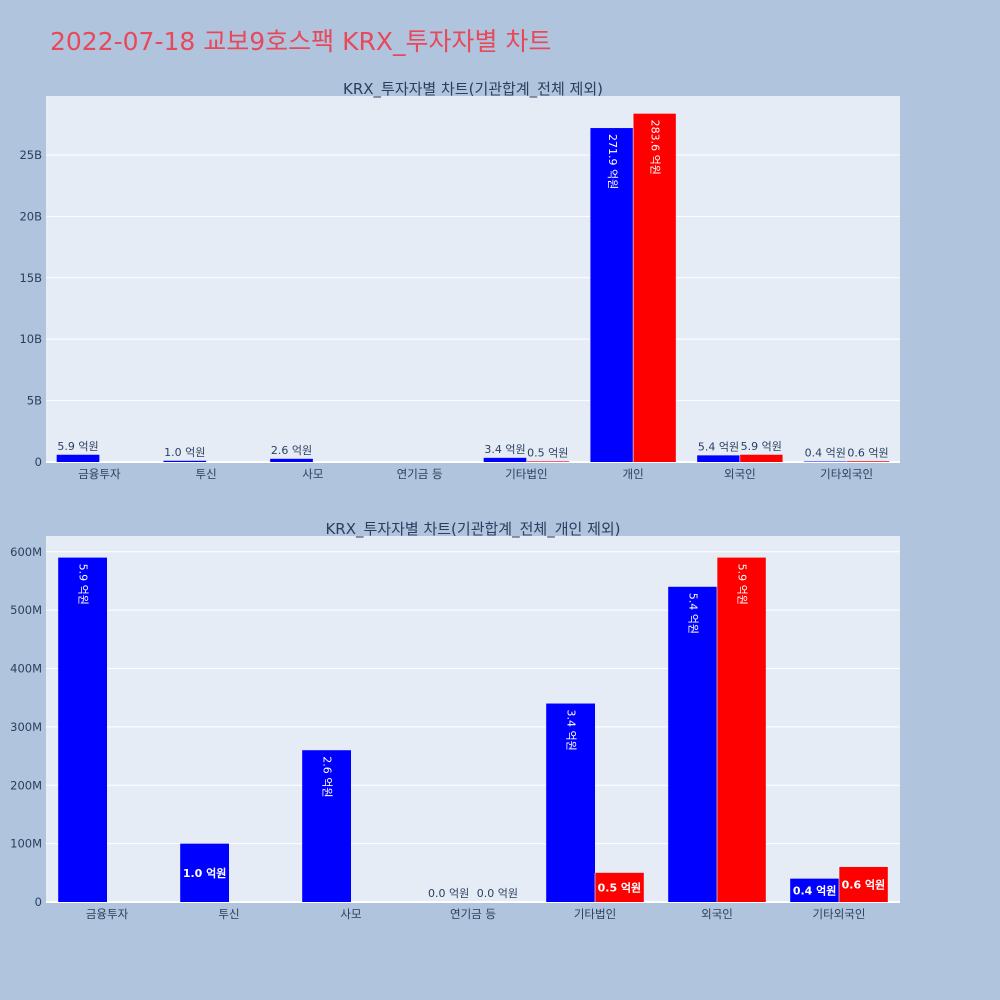 The width and height of the screenshot is (1000, 1000). I want to click on y-axis-ticks: 0 5B 10B 15B 20B 25B, so click(30, 308).